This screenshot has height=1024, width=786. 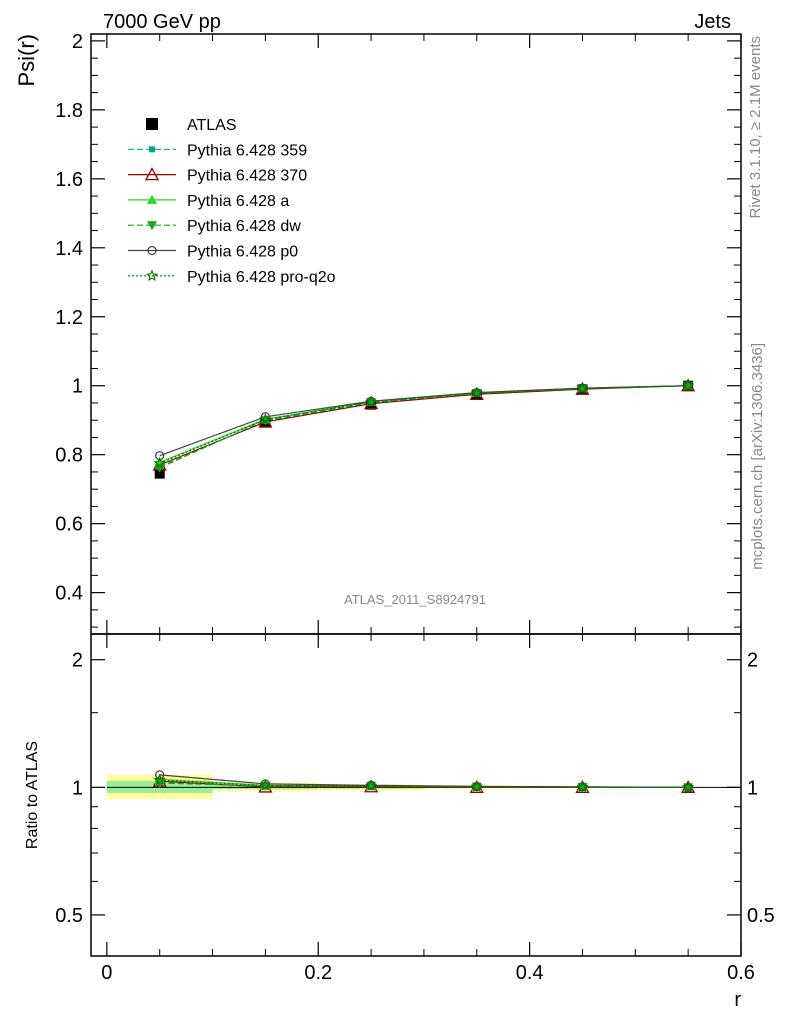 I want to click on ratio-ytick-label-left-0: 0.5, so click(x=69, y=916).